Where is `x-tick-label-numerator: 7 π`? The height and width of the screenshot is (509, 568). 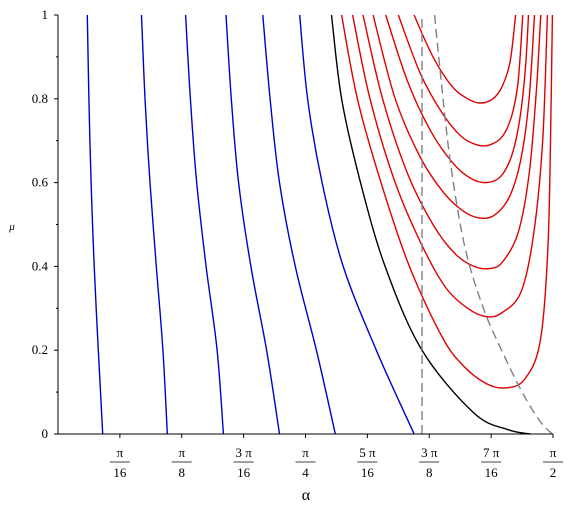 x-tick-label-numerator: 7 π is located at coordinates (491, 452).